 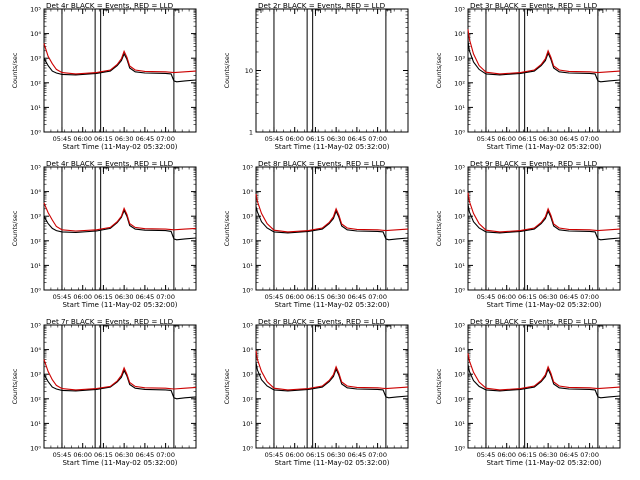 What do you see at coordinates (251, 133) in the screenshot?
I see `y-tick-label: 1` at bounding box center [251, 133].